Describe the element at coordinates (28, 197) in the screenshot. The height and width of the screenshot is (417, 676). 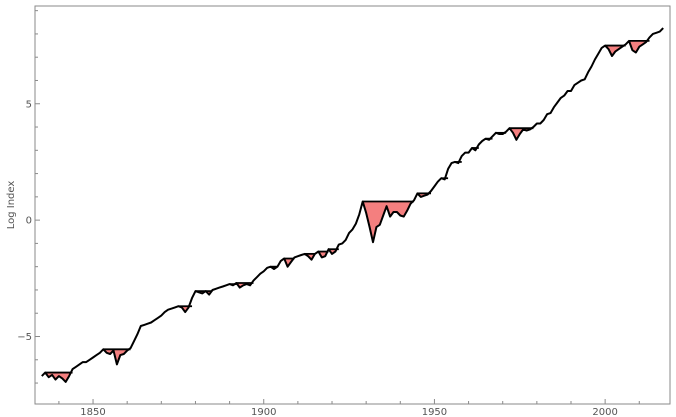
I see `y-axis: −5 0 5` at that location.